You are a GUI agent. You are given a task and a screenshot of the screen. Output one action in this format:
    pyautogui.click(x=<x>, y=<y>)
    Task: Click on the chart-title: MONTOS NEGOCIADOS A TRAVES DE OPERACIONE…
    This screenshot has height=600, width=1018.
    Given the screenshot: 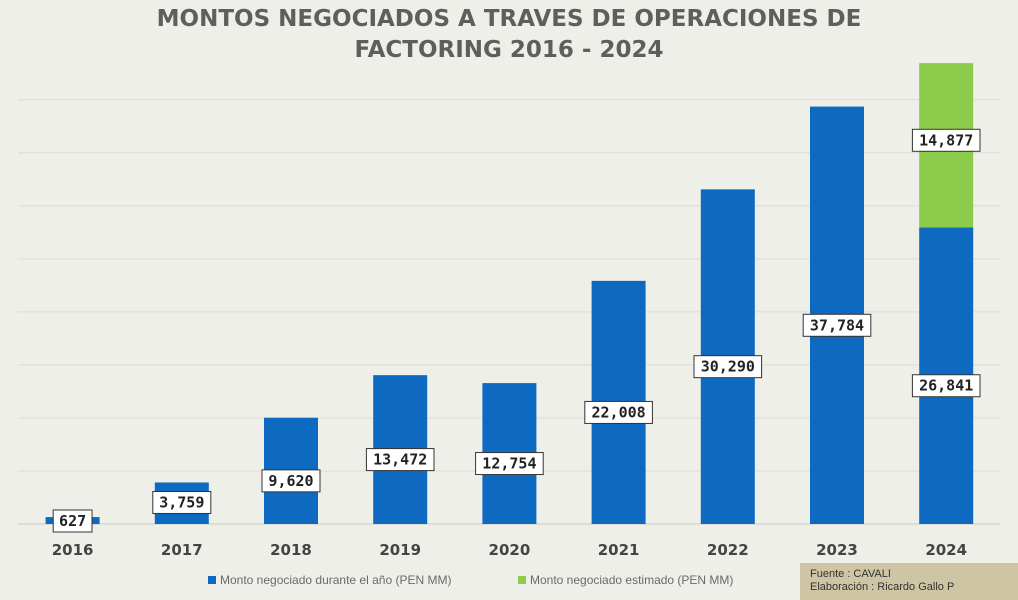 What is the action you would take?
    pyautogui.click(x=509, y=35)
    